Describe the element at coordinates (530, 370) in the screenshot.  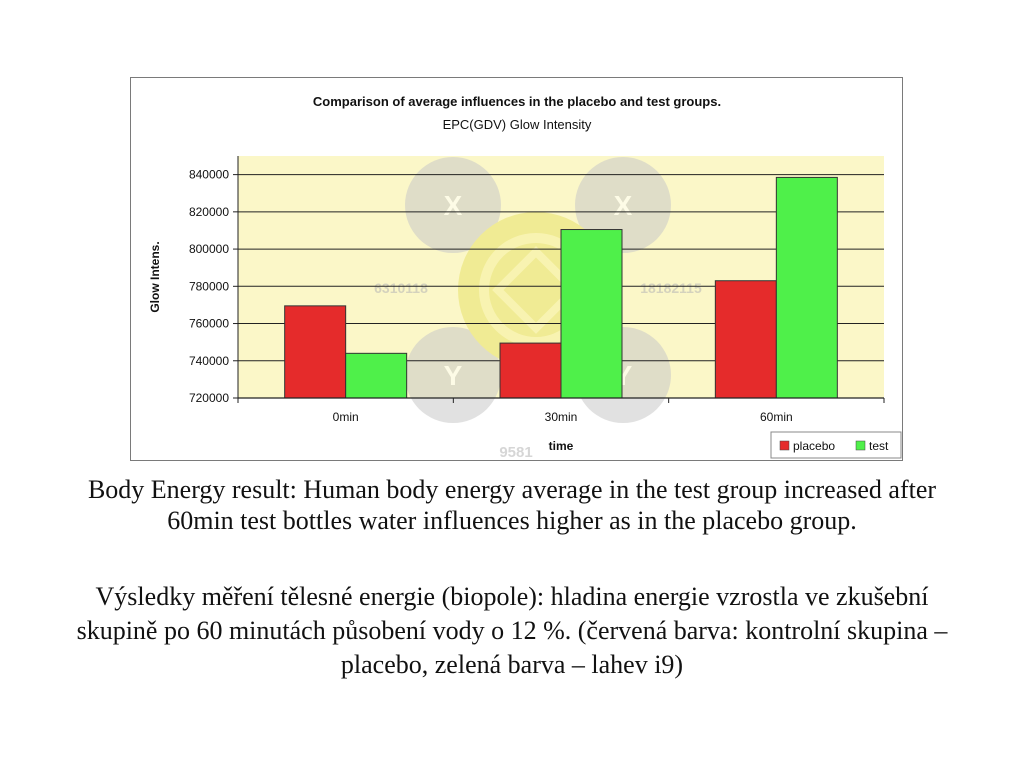
I see `bar-placebo-30min` at that location.